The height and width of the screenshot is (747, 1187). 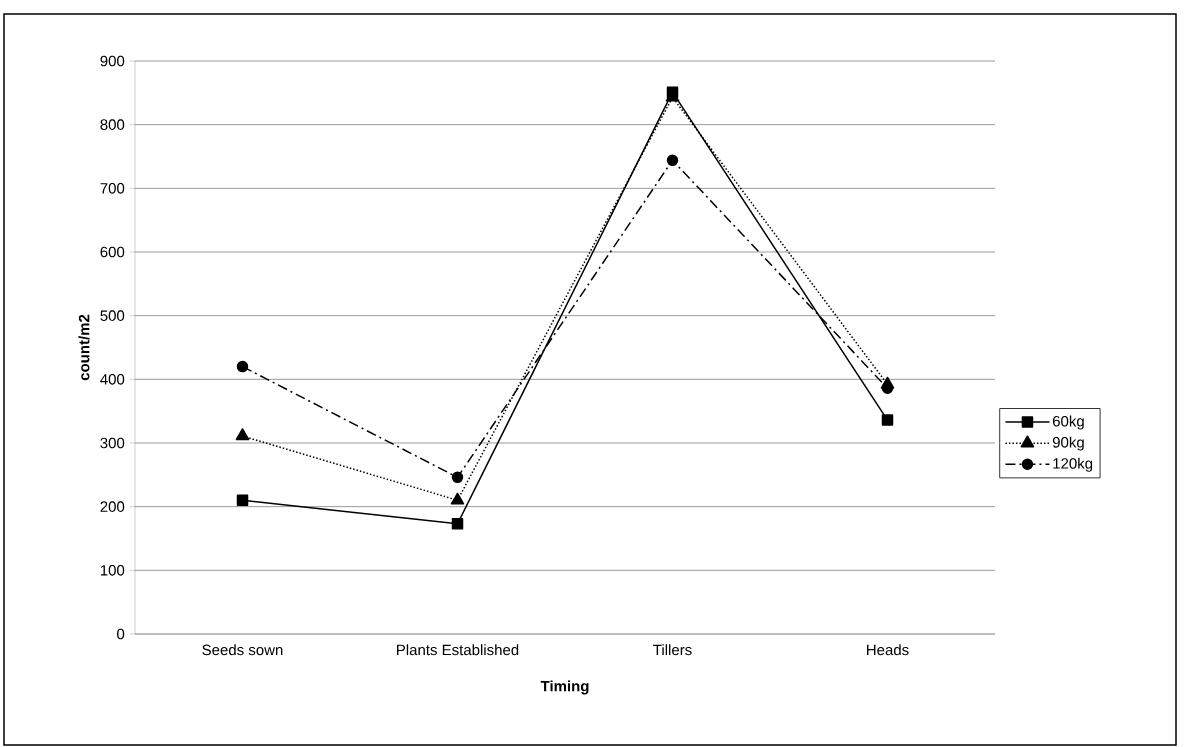 I want to click on legend-label: 120kg, so click(x=1073, y=464).